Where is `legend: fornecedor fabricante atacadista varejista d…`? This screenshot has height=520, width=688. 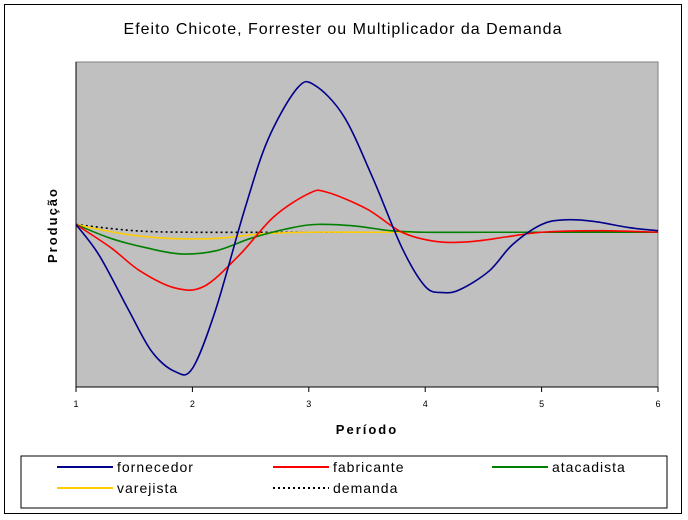 legend: fornecedor fabricante atacadista varejista d… is located at coordinates (341, 477).